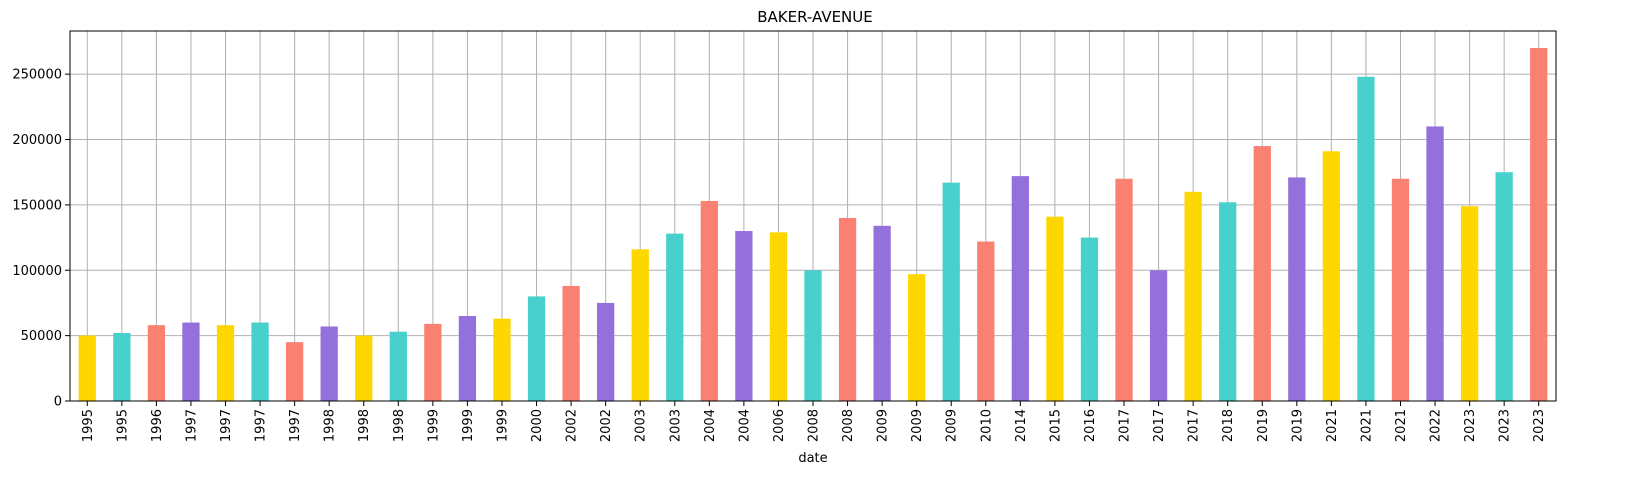 The width and height of the screenshot is (1632, 492). Describe the element at coordinates (814, 17) in the screenshot. I see `chart-title: BAKER-AVENUE` at that location.